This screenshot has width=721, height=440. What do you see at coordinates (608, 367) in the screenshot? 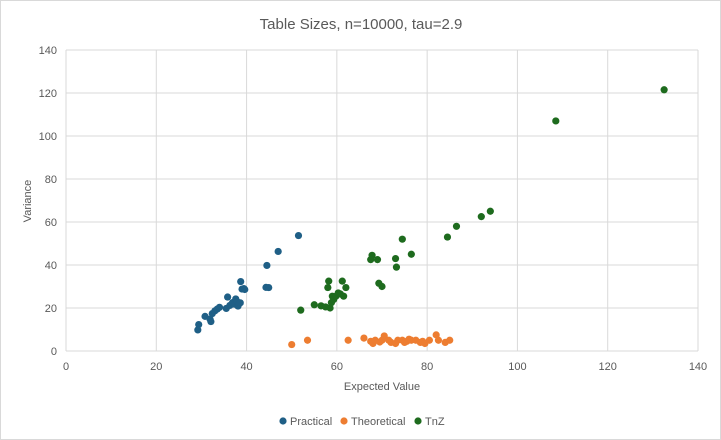
I see `x-tick-label: 120` at bounding box center [608, 367].